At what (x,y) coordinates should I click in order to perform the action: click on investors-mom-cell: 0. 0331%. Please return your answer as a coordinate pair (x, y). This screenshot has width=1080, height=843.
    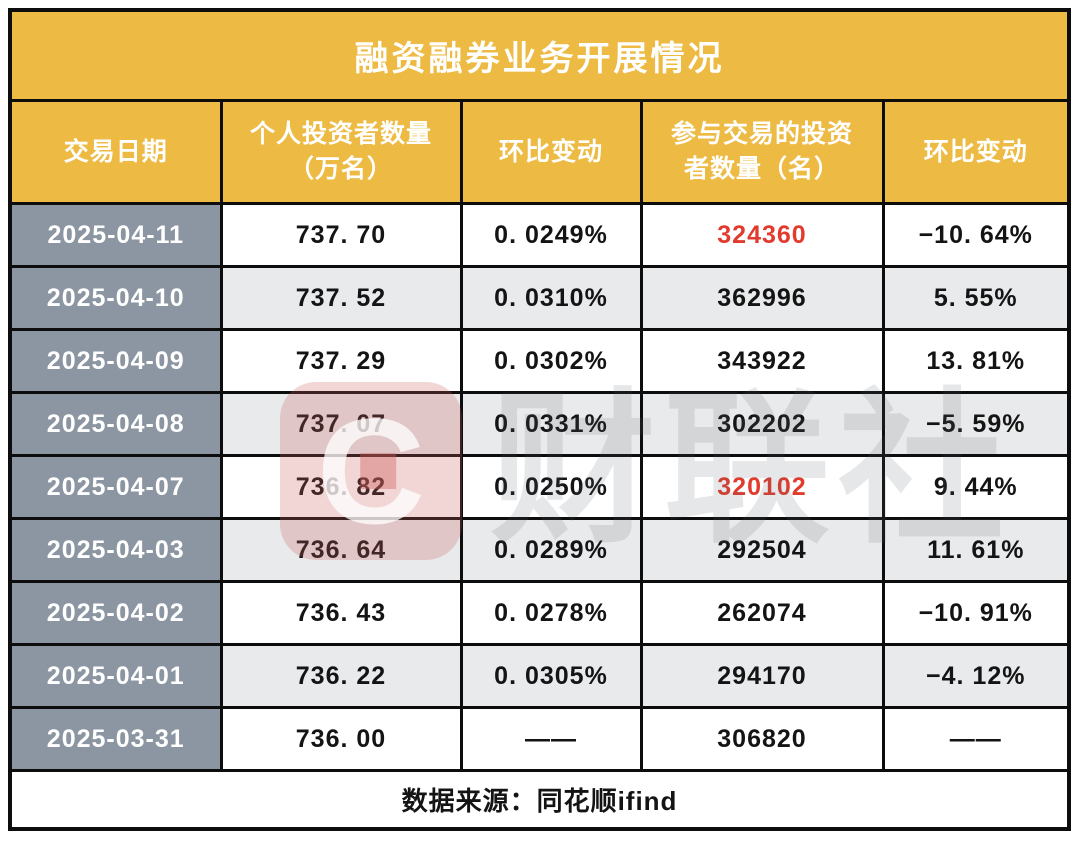
    Looking at the image, I should click on (551, 424).